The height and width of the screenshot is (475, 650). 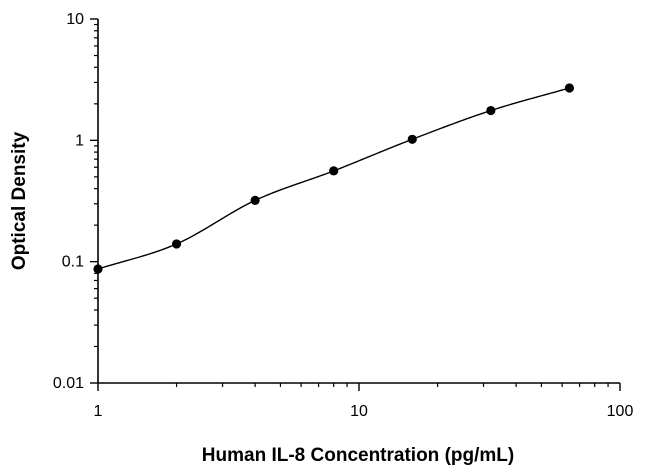 I want to click on y-tick-label: 1, so click(x=79, y=140).